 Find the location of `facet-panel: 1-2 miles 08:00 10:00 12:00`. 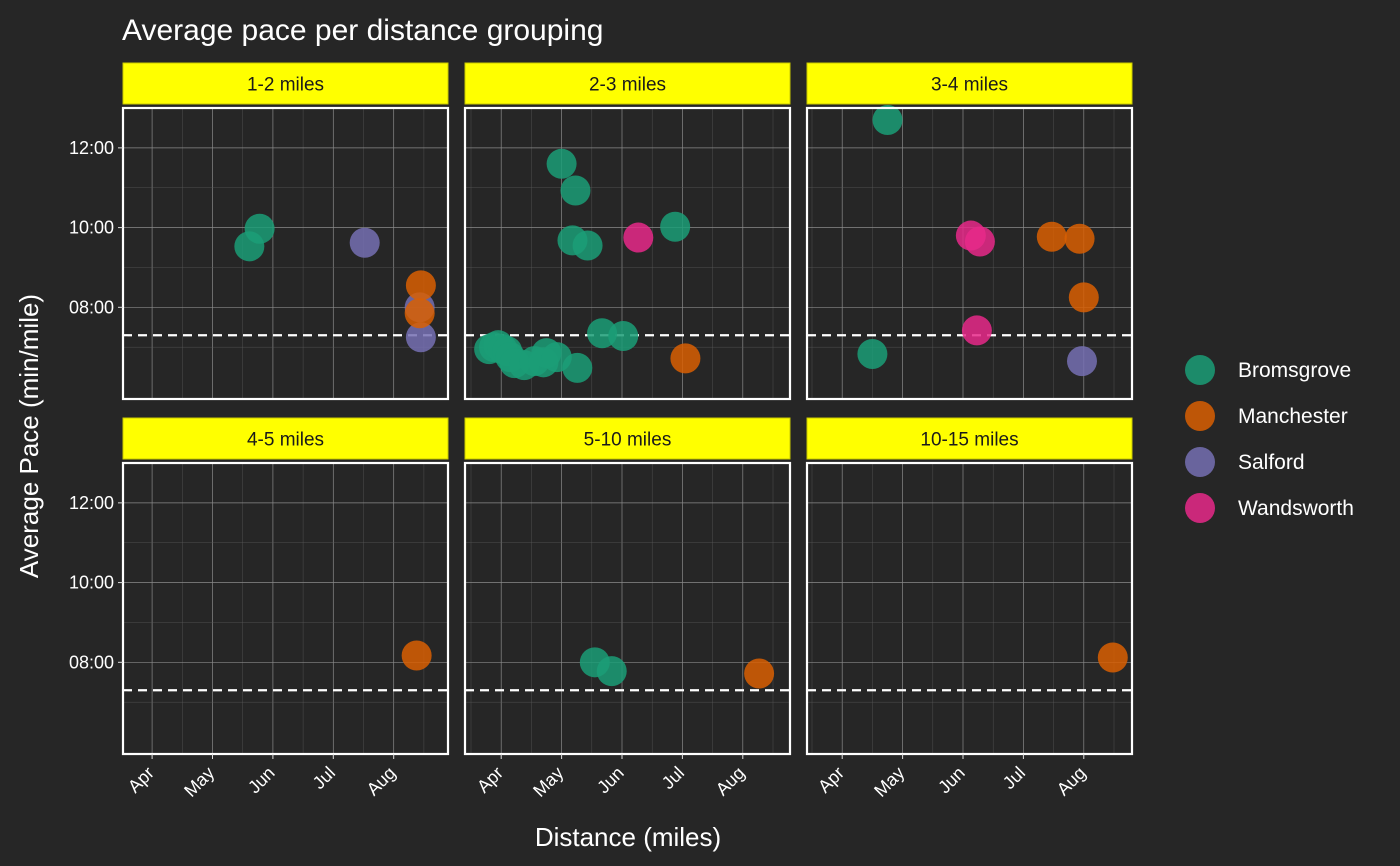

facet-panel: 1-2 miles 08:00 10:00 12:00 is located at coordinates (259, 231).